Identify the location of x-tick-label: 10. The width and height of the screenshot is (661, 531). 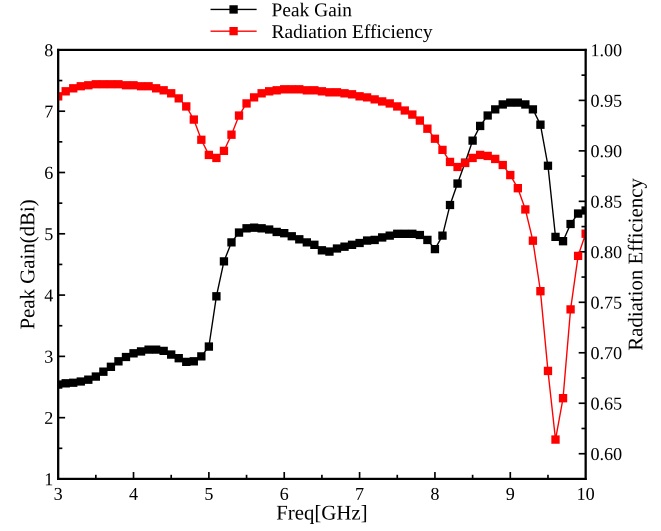
(586, 494).